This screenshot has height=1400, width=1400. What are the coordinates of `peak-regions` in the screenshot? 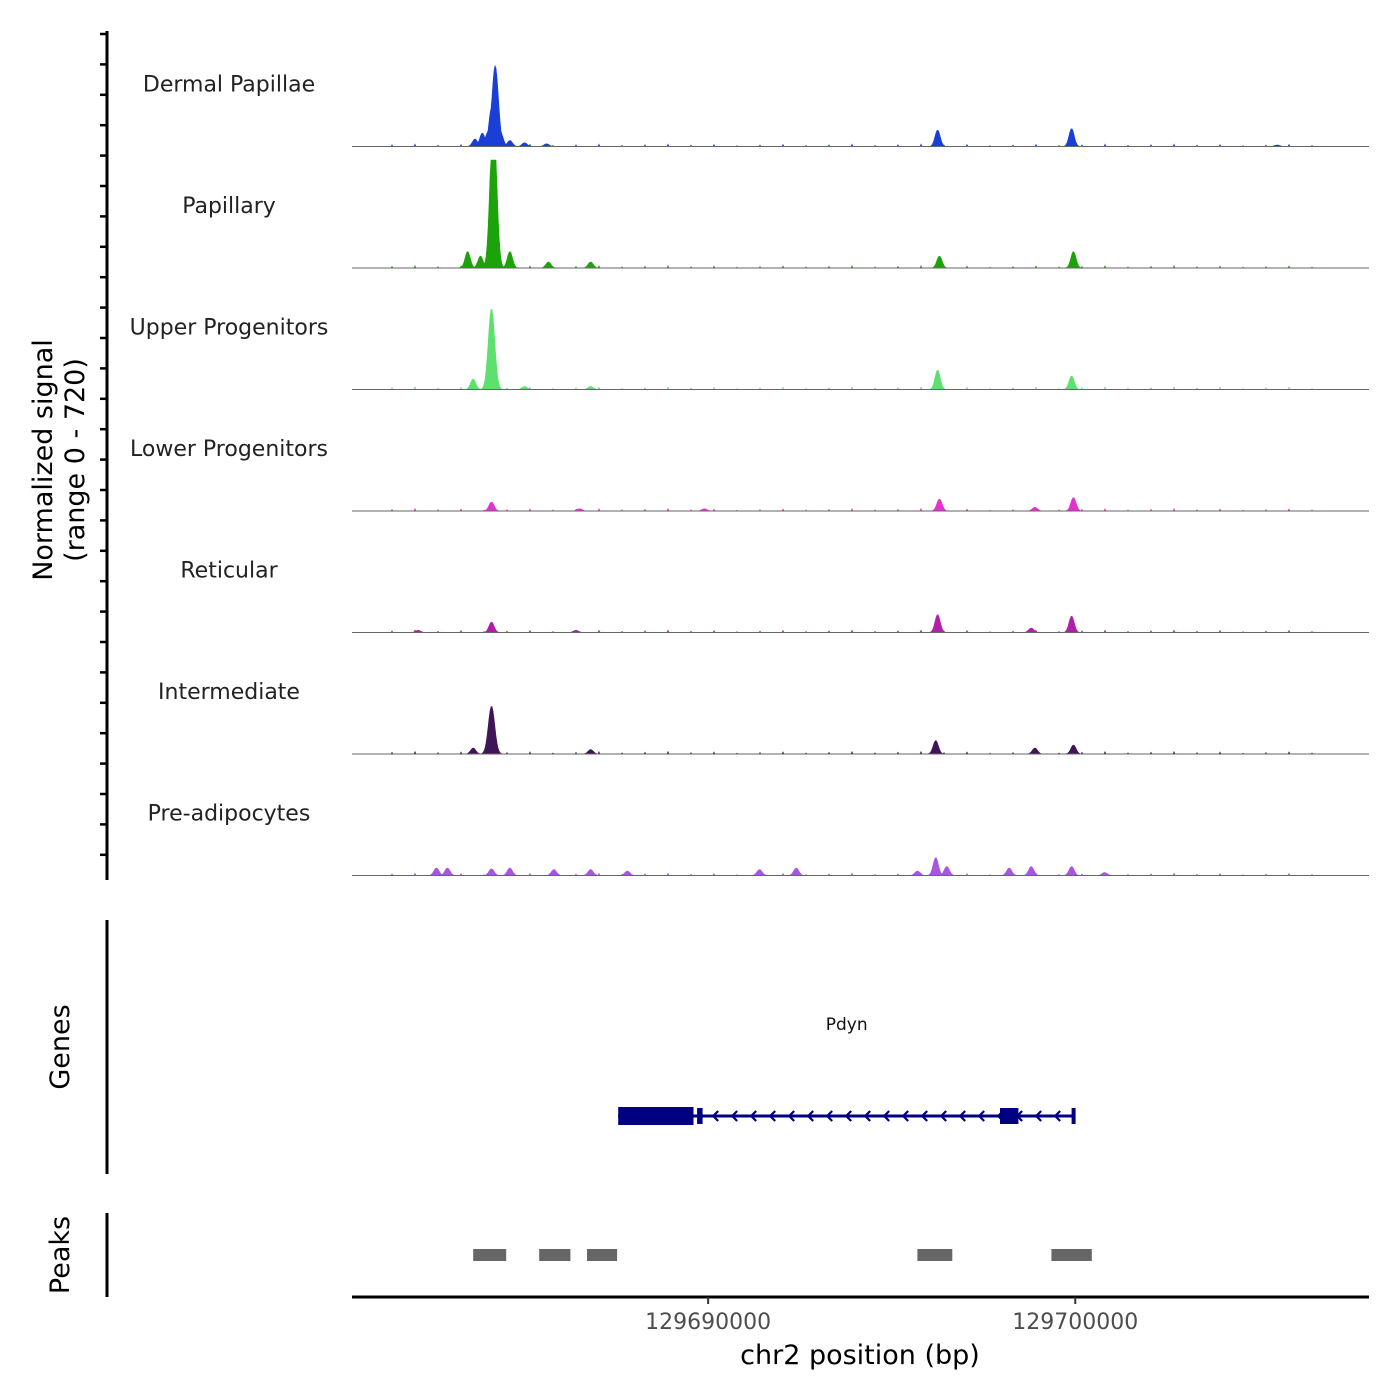 It's located at (782, 1255).